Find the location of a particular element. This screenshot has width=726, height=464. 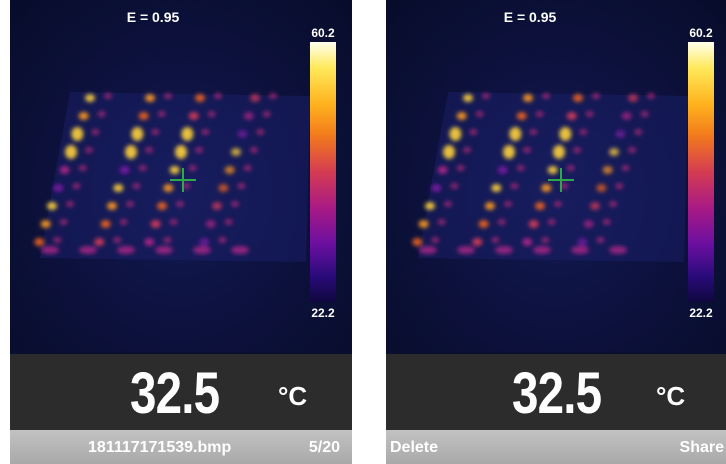

delete-button: Delete is located at coordinates (414, 447).